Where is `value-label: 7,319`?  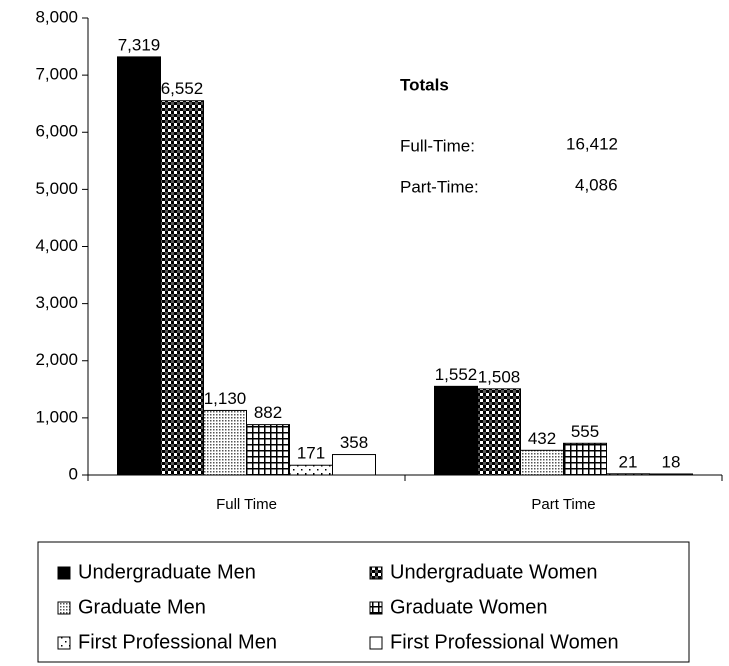 value-label: 7,319 is located at coordinates (139, 44).